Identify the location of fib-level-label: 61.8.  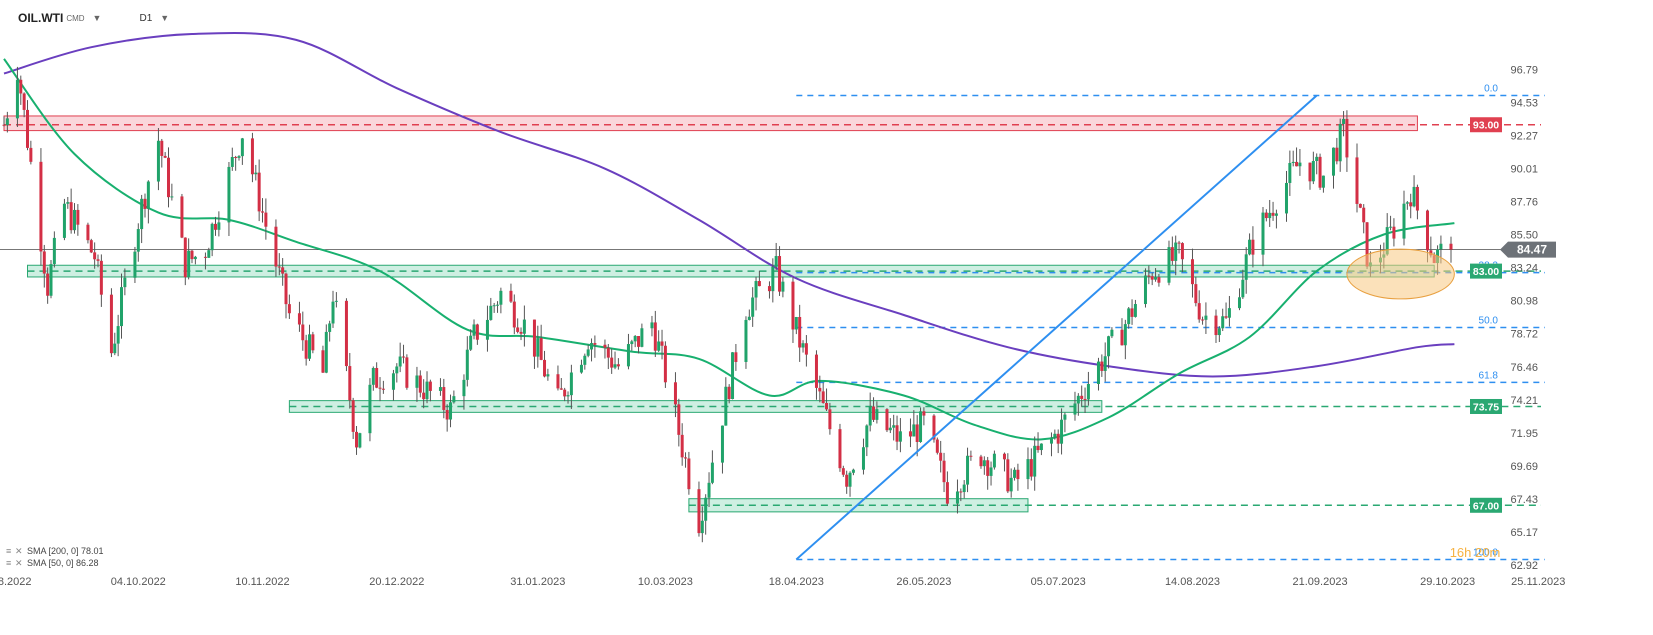
(1489, 375).